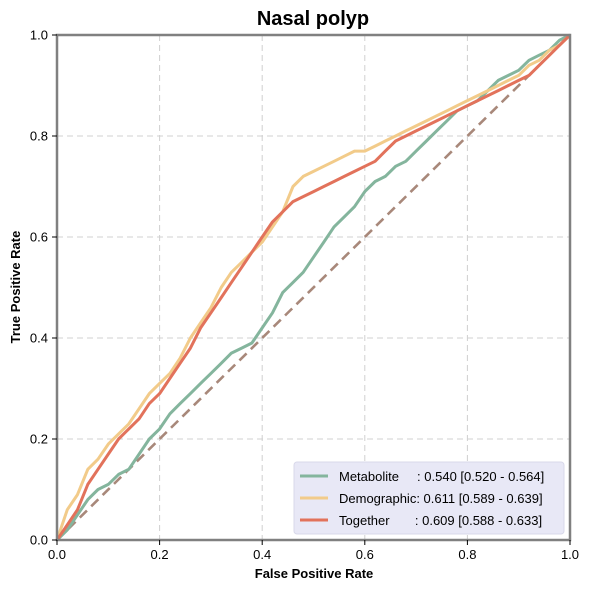 Image resolution: width=591 pixels, height=592 pixels. I want to click on x-tick-label: 0.6, so click(365, 554).